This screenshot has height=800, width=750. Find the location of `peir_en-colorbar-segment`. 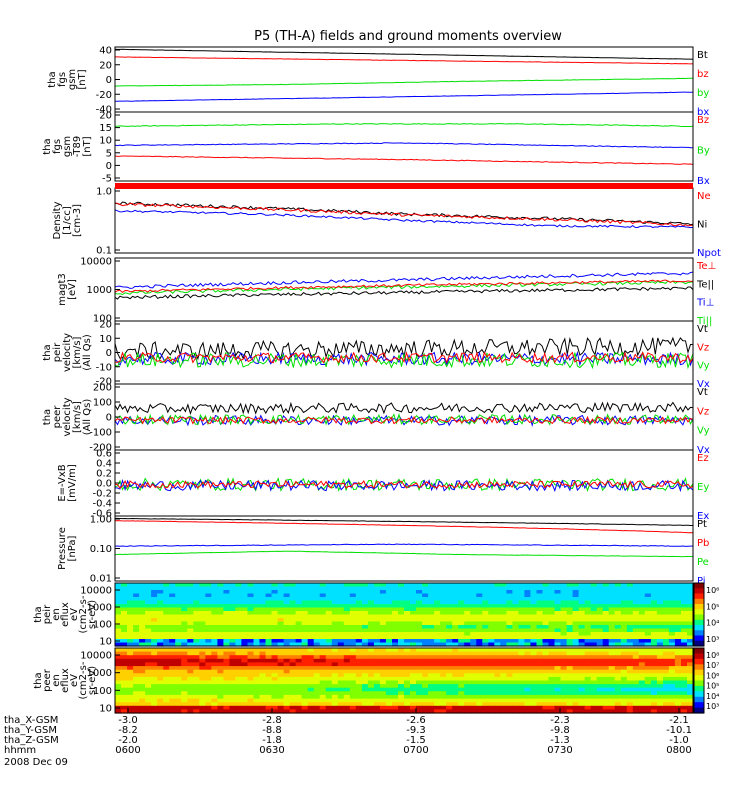

peir_en-colorbar-segment is located at coordinates (699, 600).